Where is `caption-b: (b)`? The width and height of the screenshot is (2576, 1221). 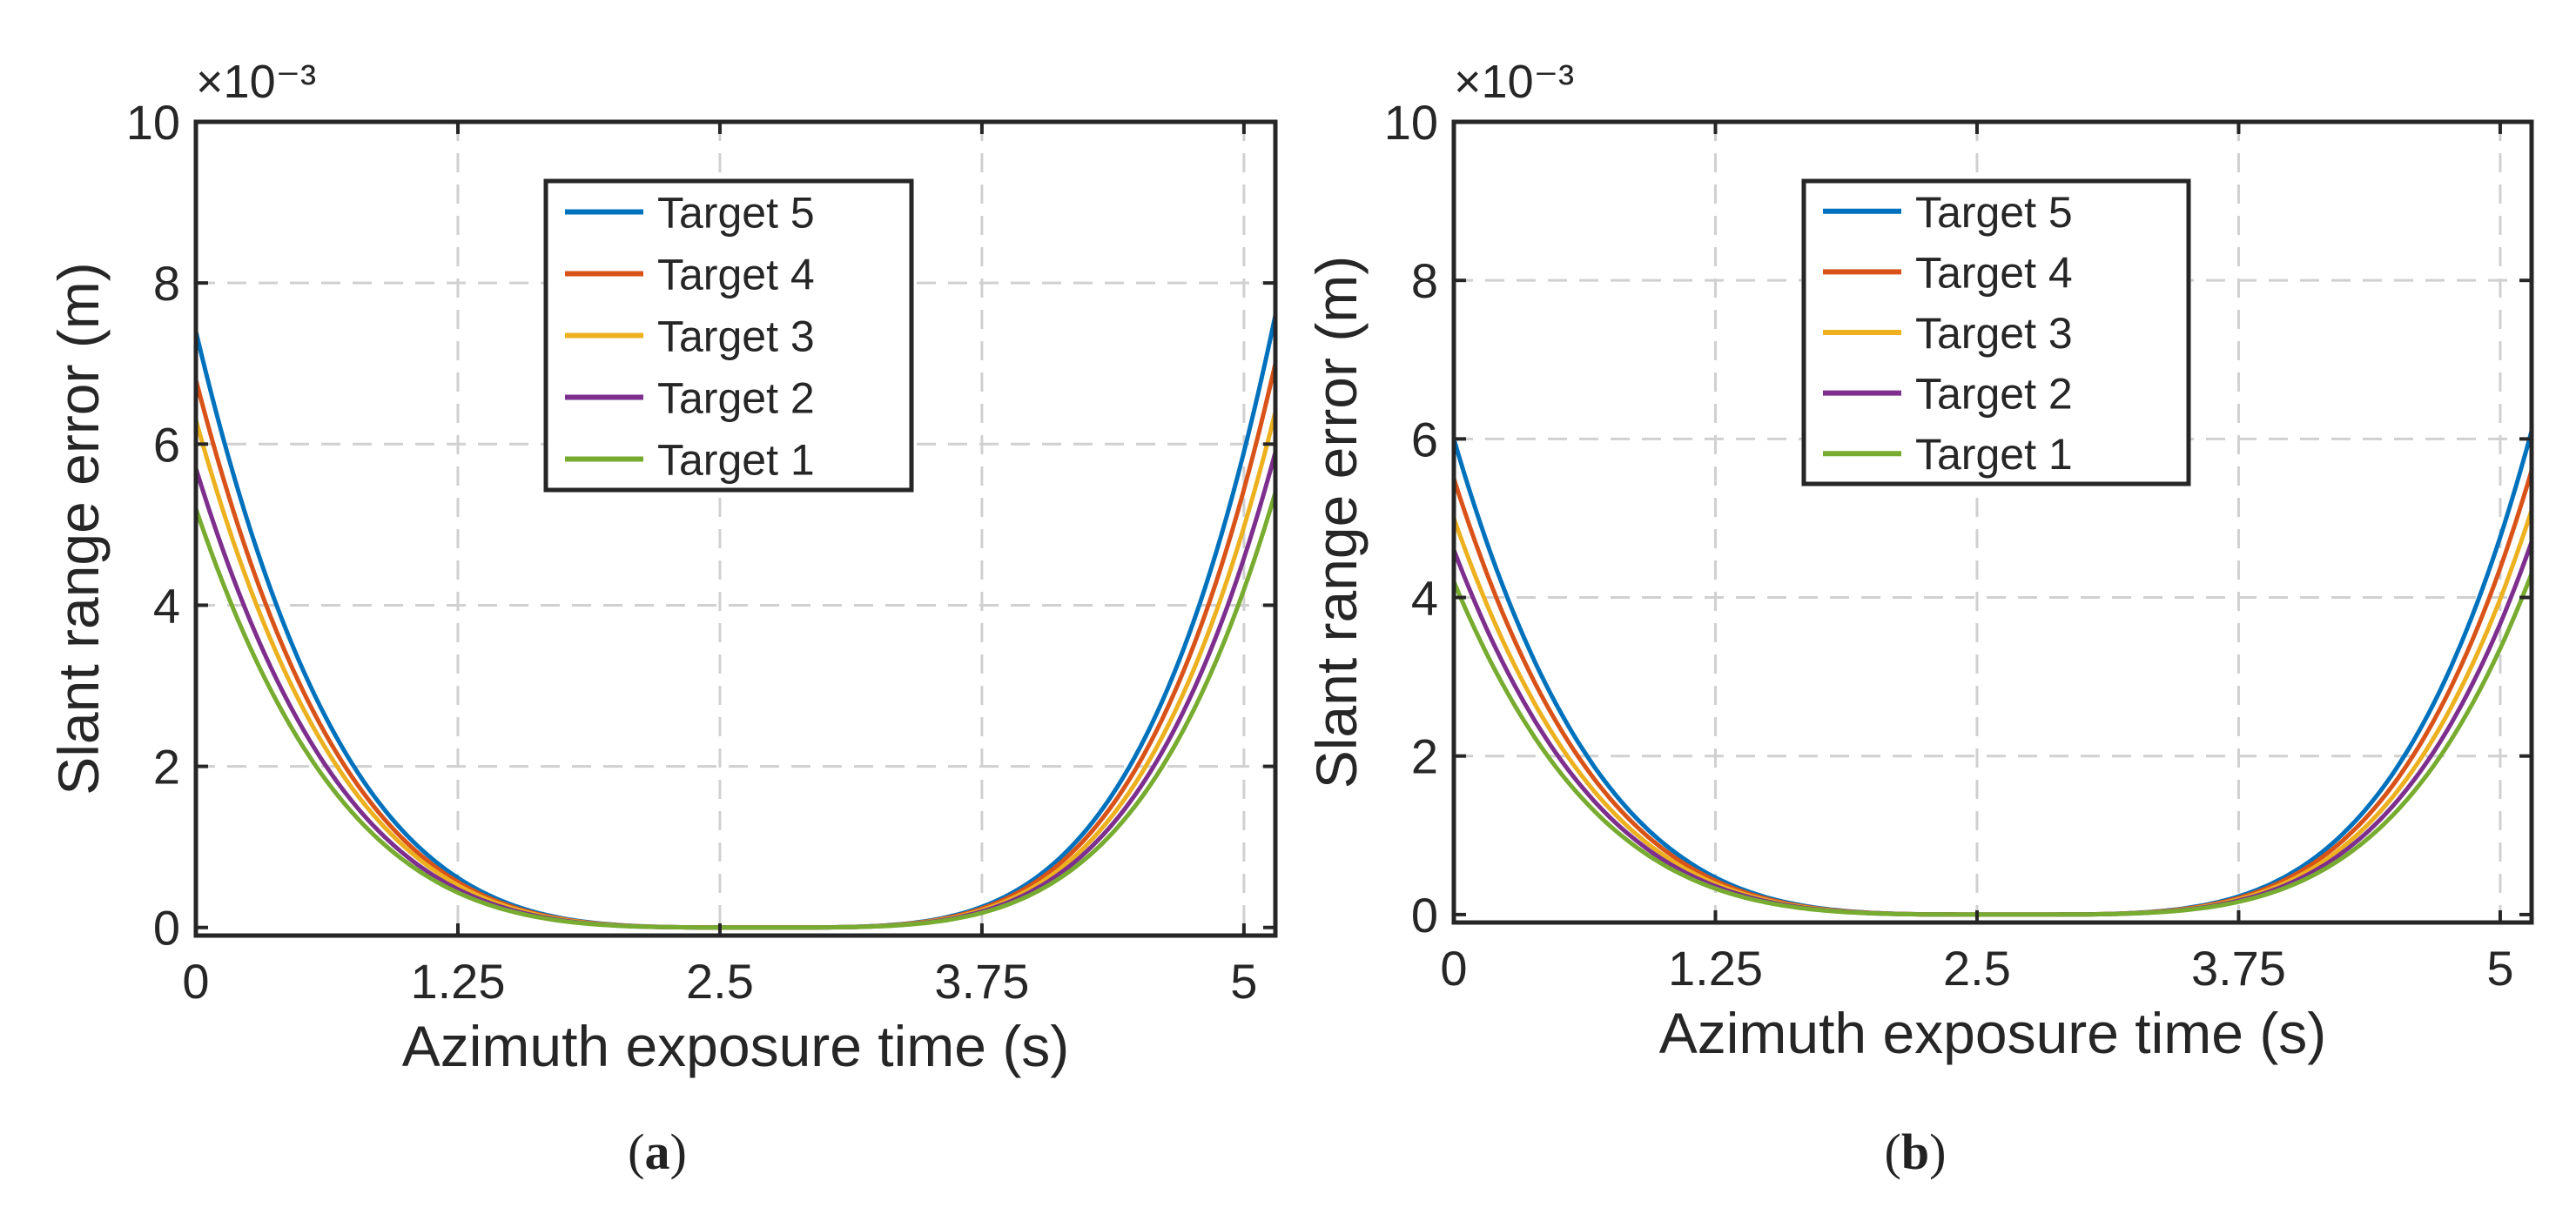
caption-b: (b) is located at coordinates (1915, 1152).